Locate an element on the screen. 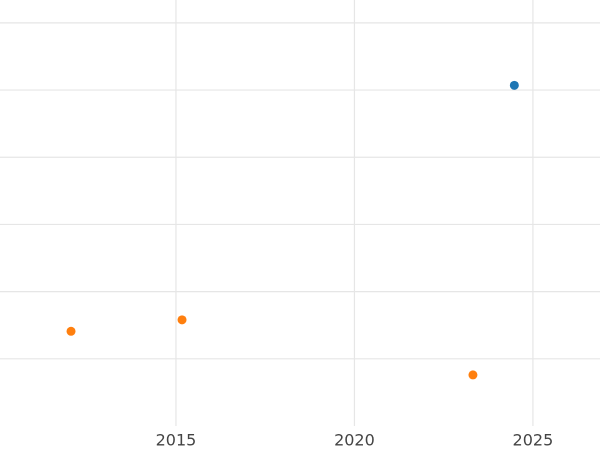 This screenshot has width=600, height=450. x-tick-label: 2020 is located at coordinates (354, 440).